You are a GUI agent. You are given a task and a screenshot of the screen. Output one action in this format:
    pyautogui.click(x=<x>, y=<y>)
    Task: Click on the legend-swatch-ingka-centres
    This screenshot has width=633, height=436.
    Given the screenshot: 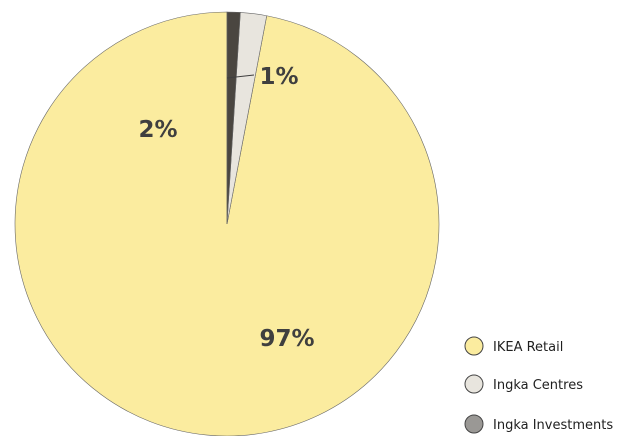 What is the action you would take?
    pyautogui.click(x=474, y=384)
    